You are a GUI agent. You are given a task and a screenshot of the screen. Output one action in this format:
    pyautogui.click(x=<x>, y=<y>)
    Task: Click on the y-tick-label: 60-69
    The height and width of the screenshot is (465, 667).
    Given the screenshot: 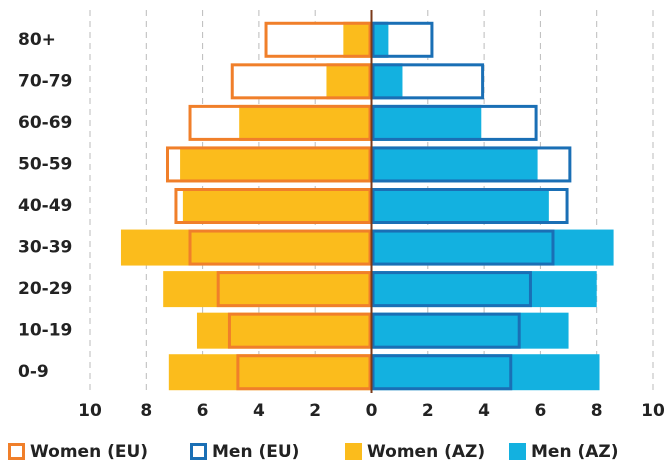 What is the action you would take?
    pyautogui.click(x=45, y=123)
    